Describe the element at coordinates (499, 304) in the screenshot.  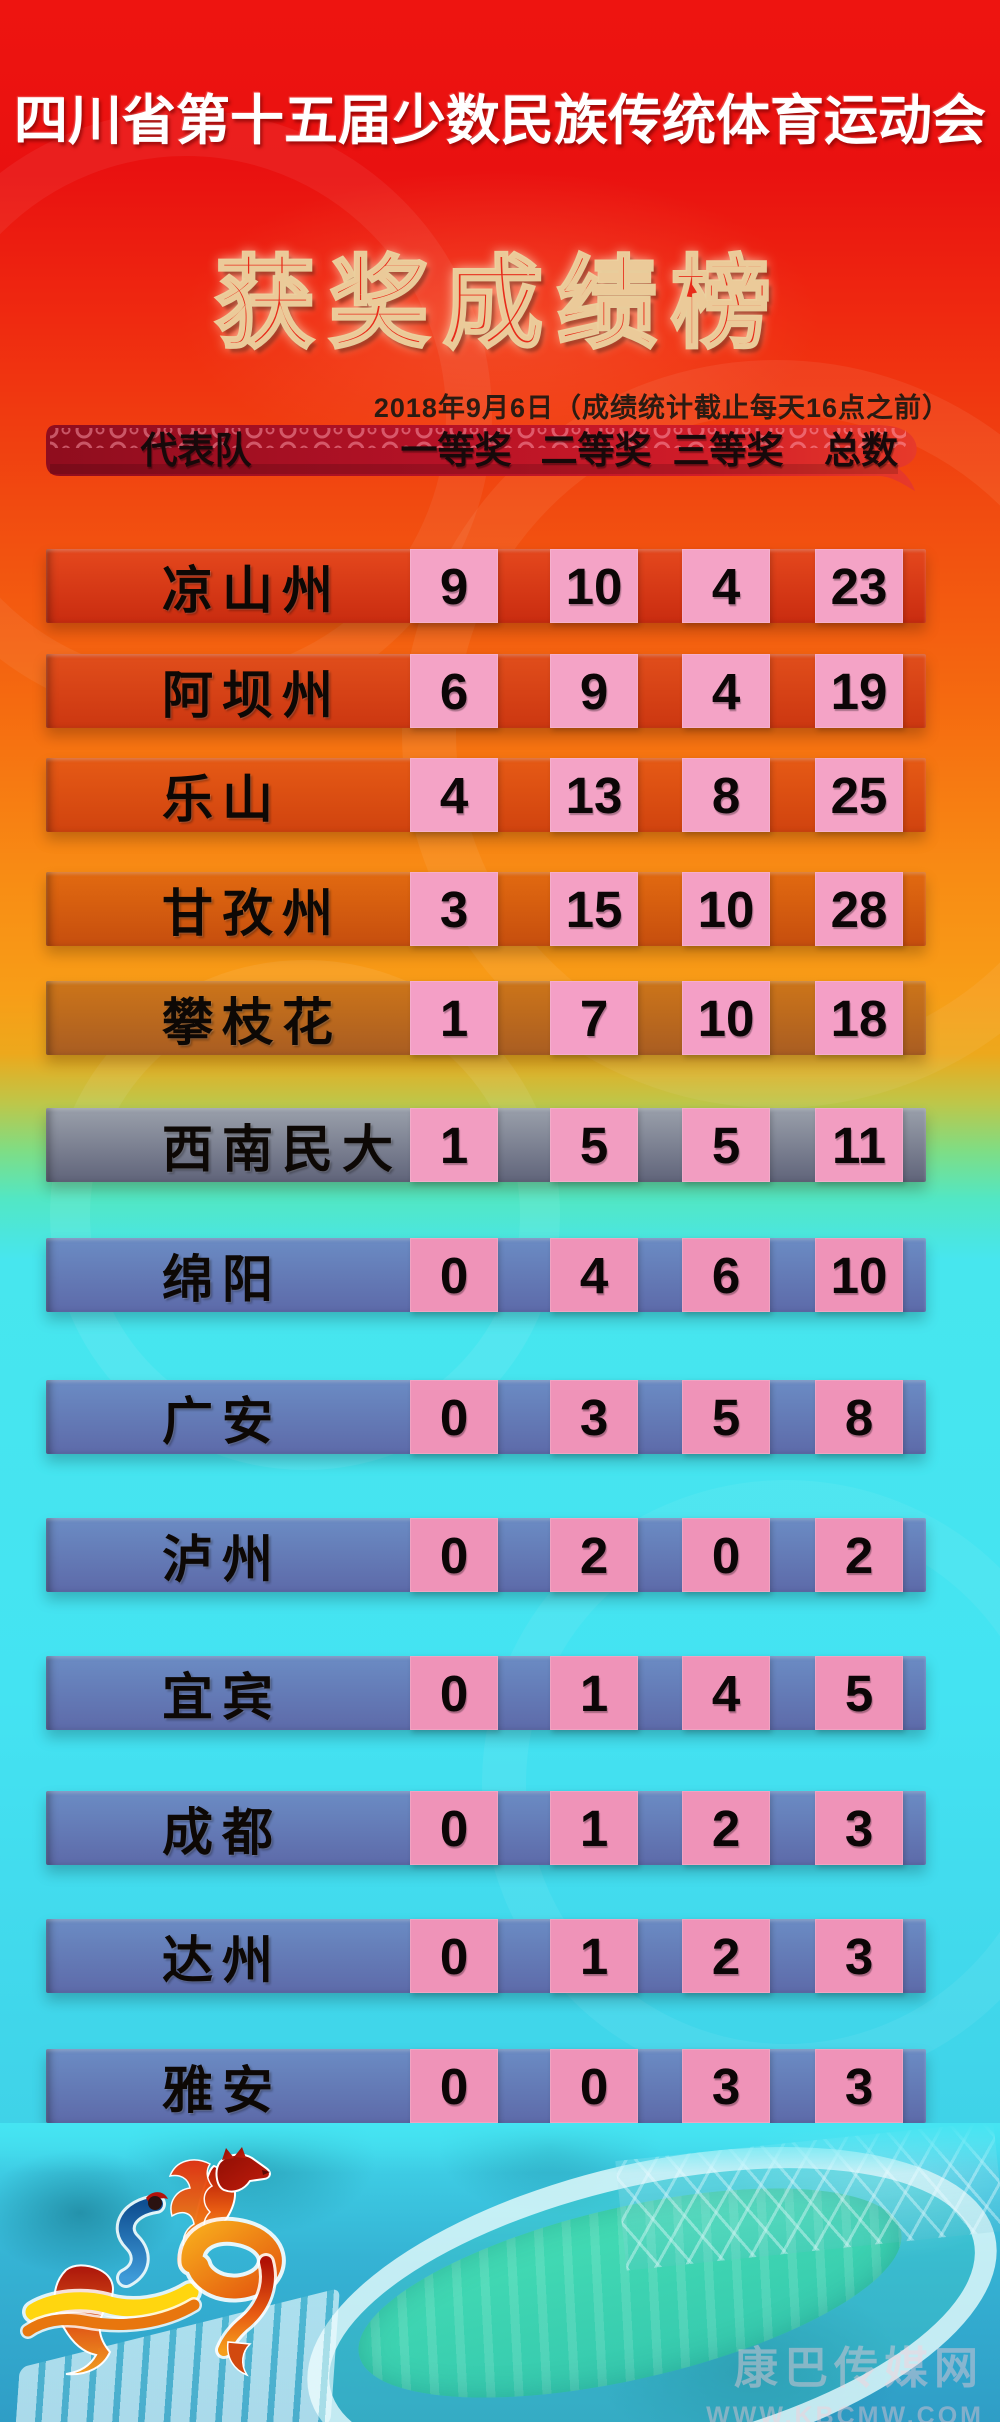
I see `results-board-title: 获奖成绩榜` at that location.